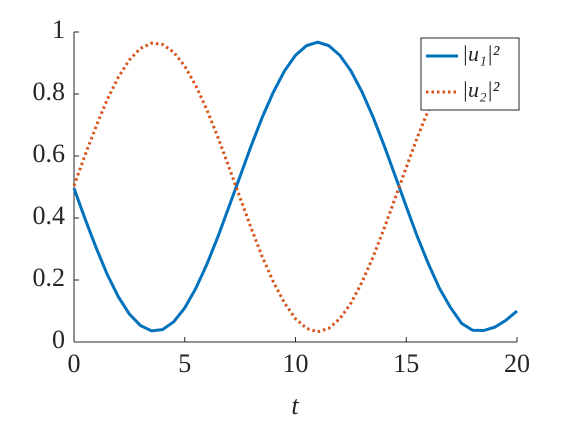  What do you see at coordinates (470, 74) in the screenshot?
I see `legend-box` at bounding box center [470, 74].